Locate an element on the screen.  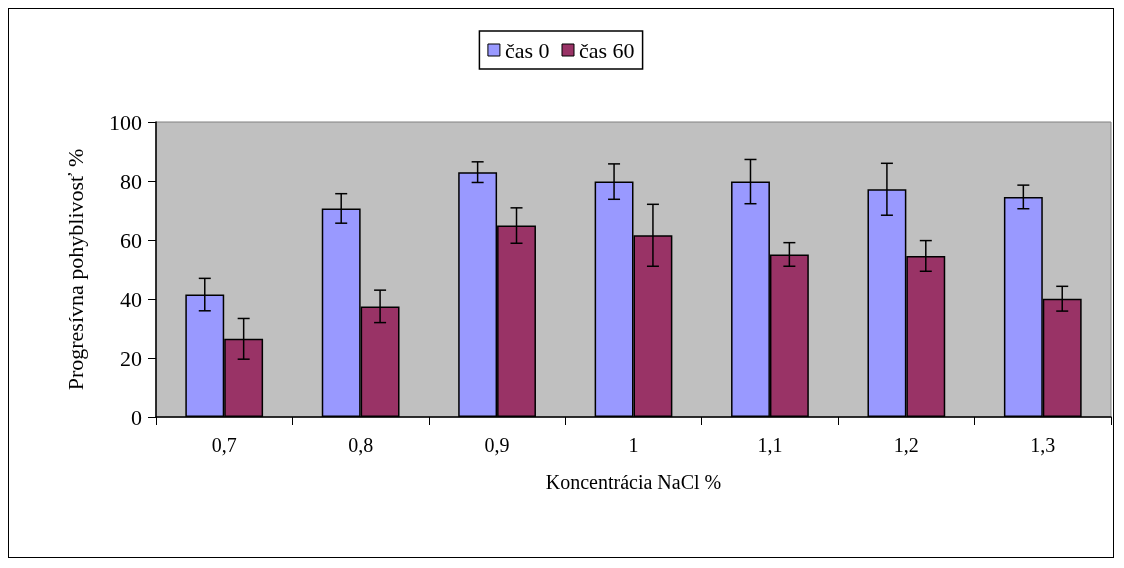
y-tick-label: 100 is located at coordinates (125, 122).